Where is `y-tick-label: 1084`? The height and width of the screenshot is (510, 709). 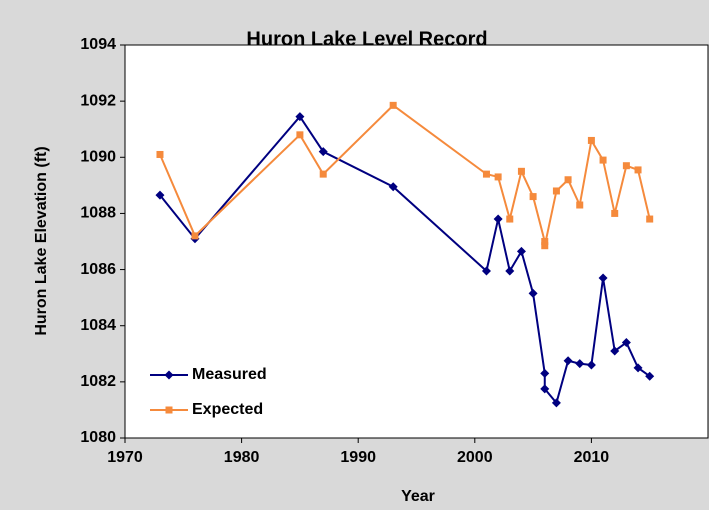 y-tick-label: 1084 is located at coordinates (98, 325).